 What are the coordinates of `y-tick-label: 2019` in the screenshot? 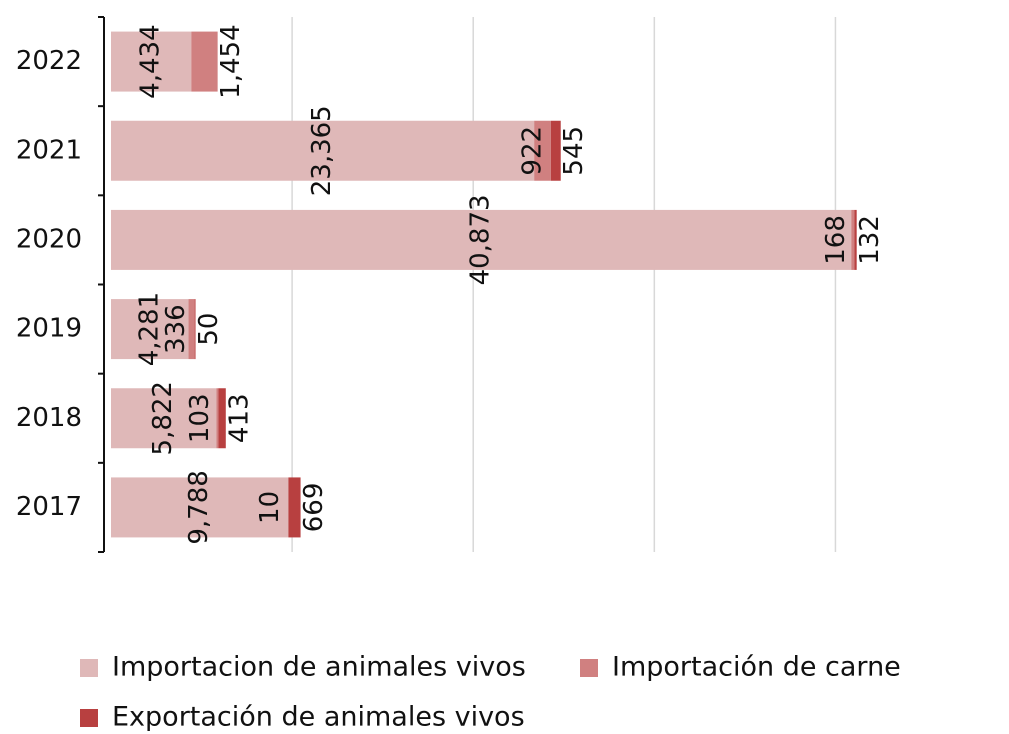 It's located at (49, 329).